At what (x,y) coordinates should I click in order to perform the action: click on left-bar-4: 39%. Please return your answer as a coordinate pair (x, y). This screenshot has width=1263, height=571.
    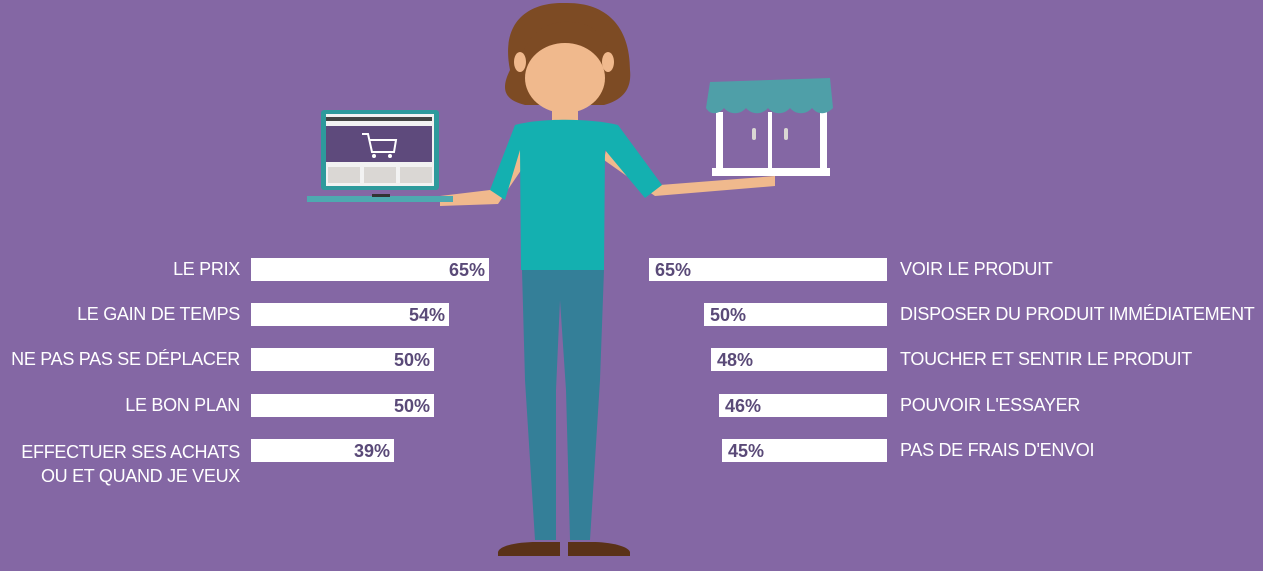
    Looking at the image, I should click on (322, 450).